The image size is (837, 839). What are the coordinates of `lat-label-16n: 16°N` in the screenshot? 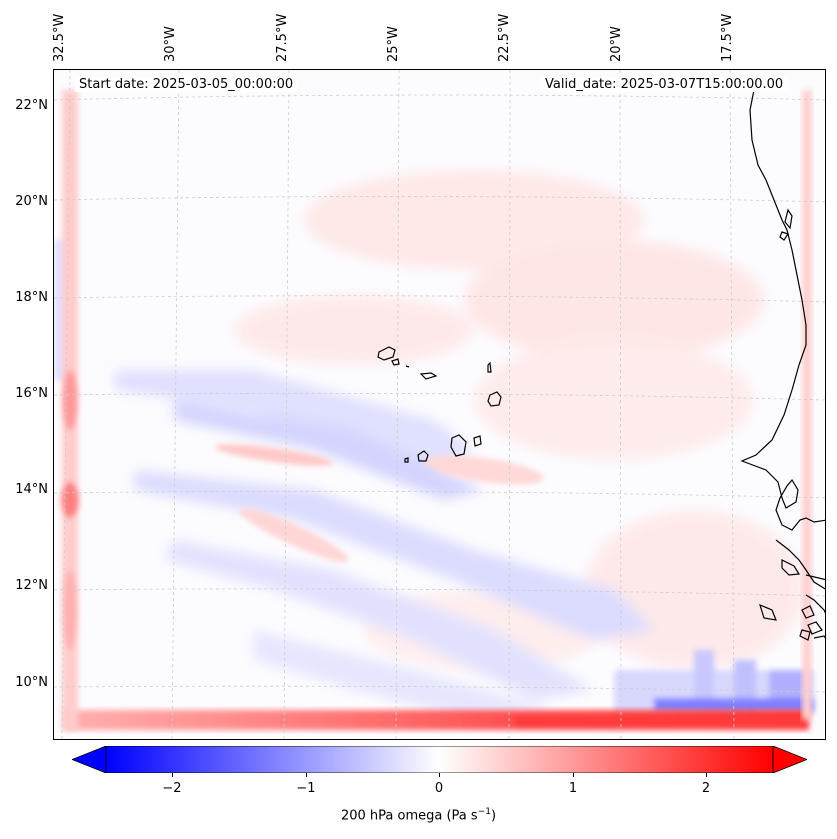 It's located at (31, 393).